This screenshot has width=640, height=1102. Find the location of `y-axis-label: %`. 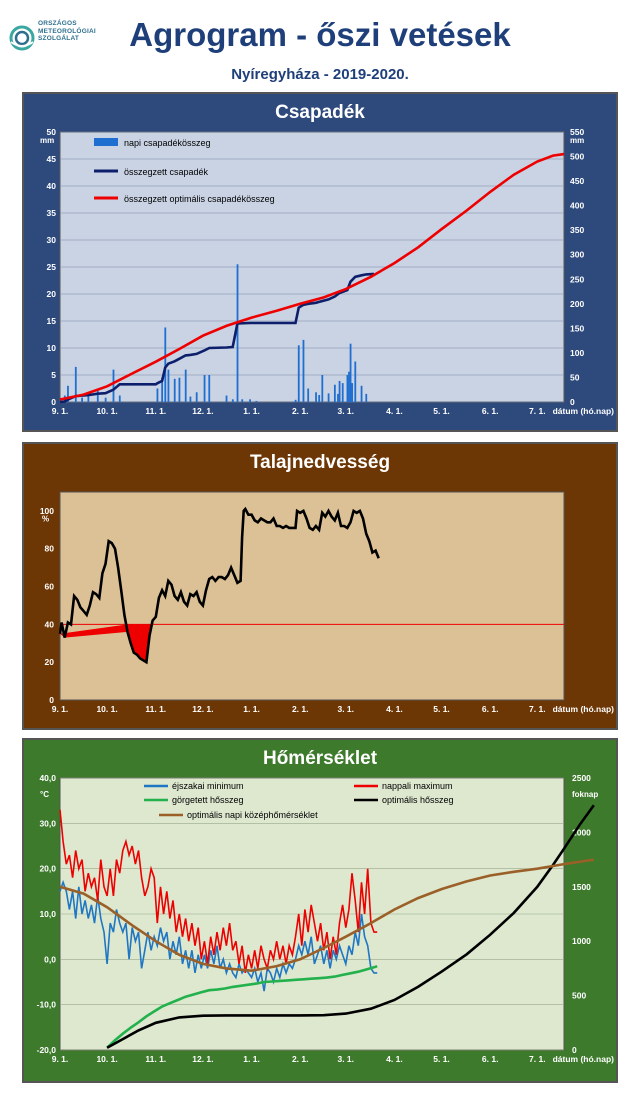

y-axis-label: % is located at coordinates (45, 518).